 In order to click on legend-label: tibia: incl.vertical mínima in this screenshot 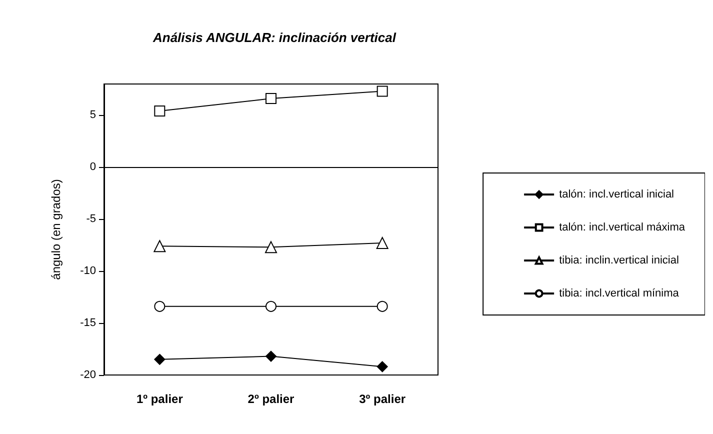, I will do `click(619, 294)`.